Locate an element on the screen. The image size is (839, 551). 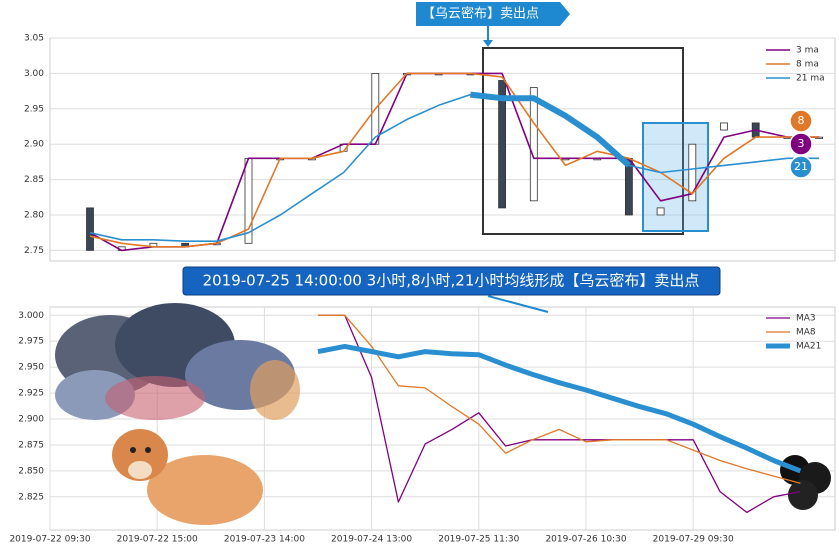
legend-label: 3 ma is located at coordinates (807, 51).